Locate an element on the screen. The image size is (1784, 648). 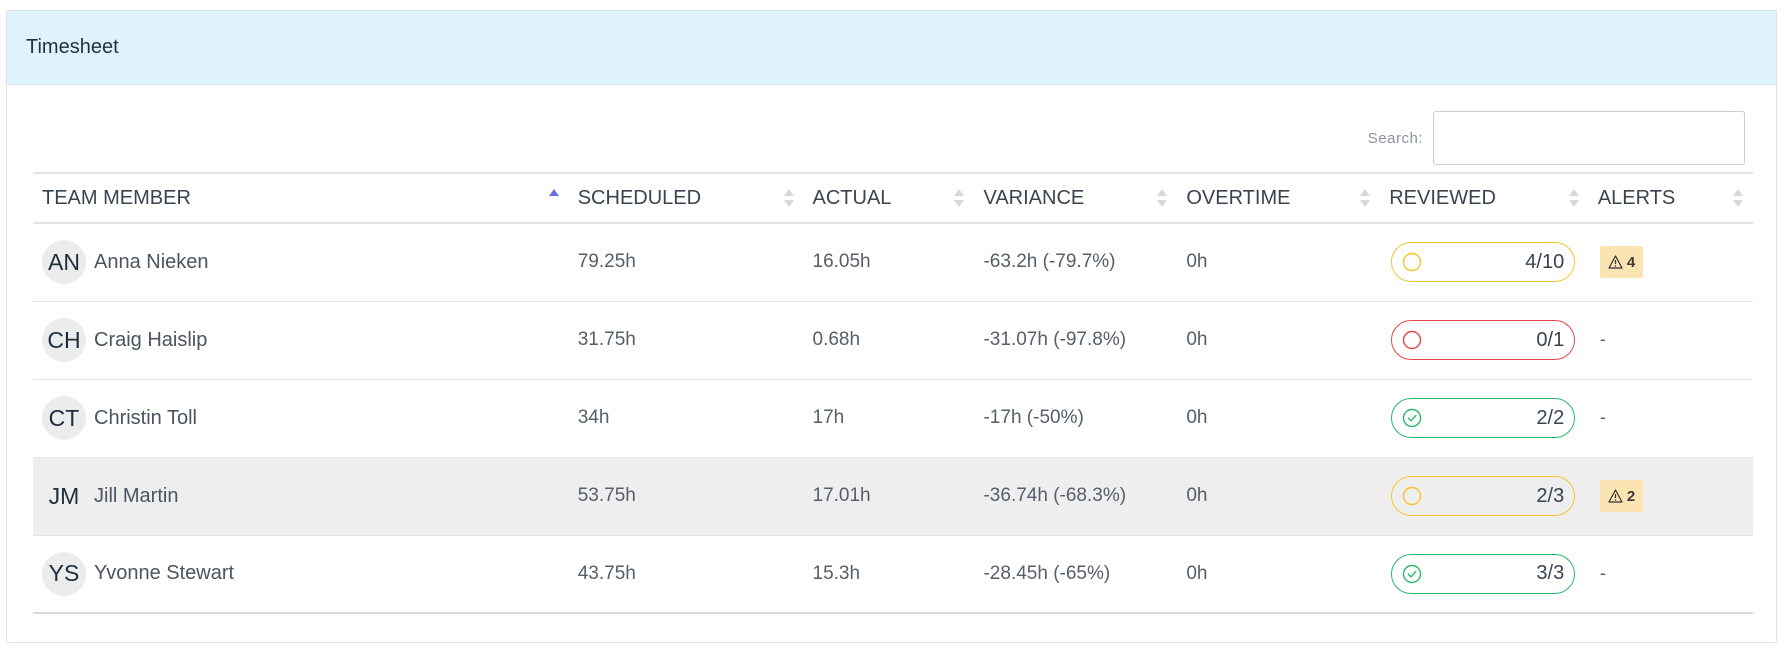
member-name: Craig Haislip is located at coordinates (151, 339).